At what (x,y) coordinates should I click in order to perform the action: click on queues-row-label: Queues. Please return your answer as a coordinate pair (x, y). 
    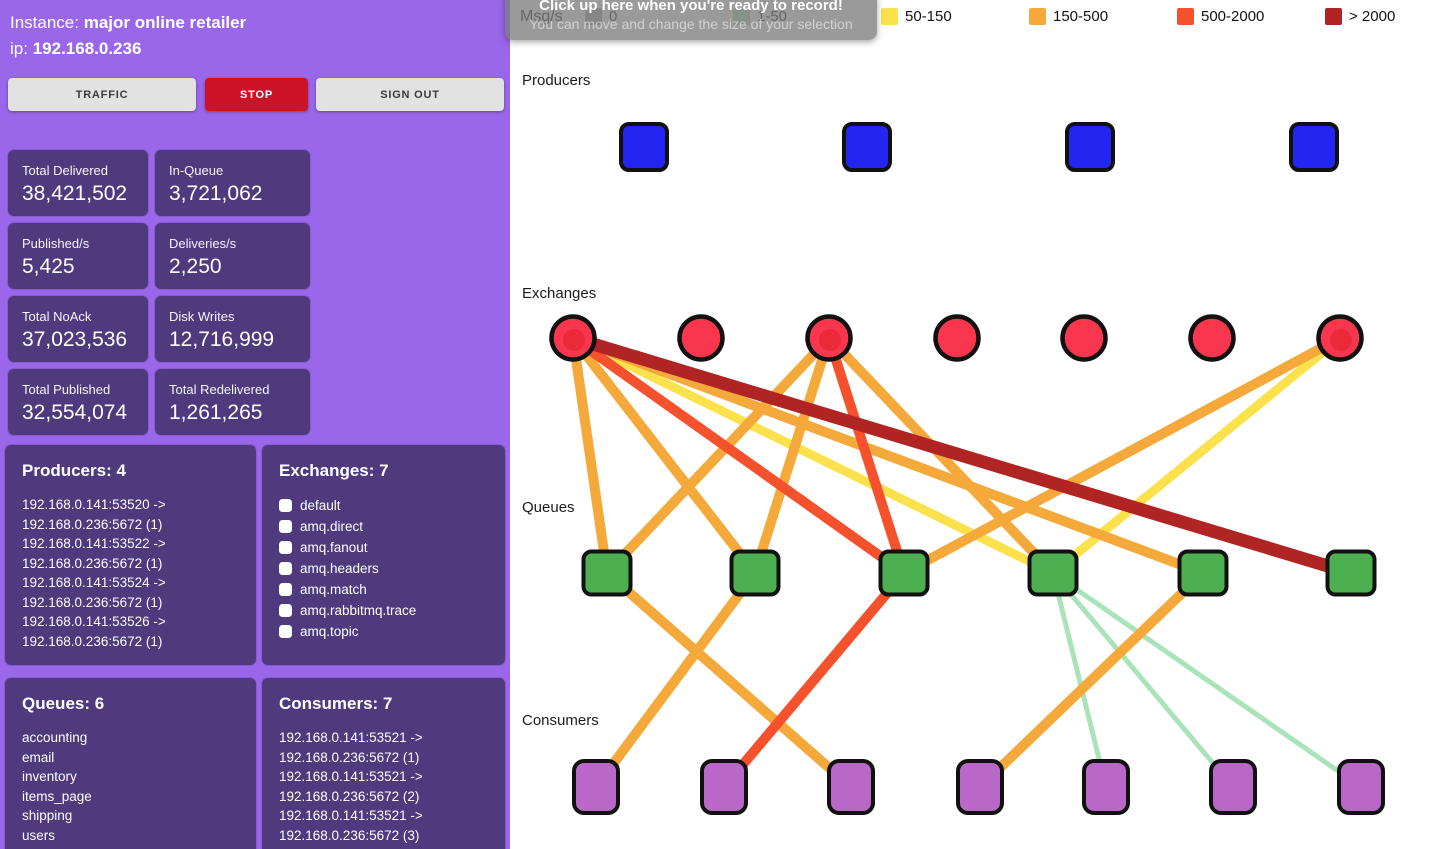
    Looking at the image, I should click on (548, 507).